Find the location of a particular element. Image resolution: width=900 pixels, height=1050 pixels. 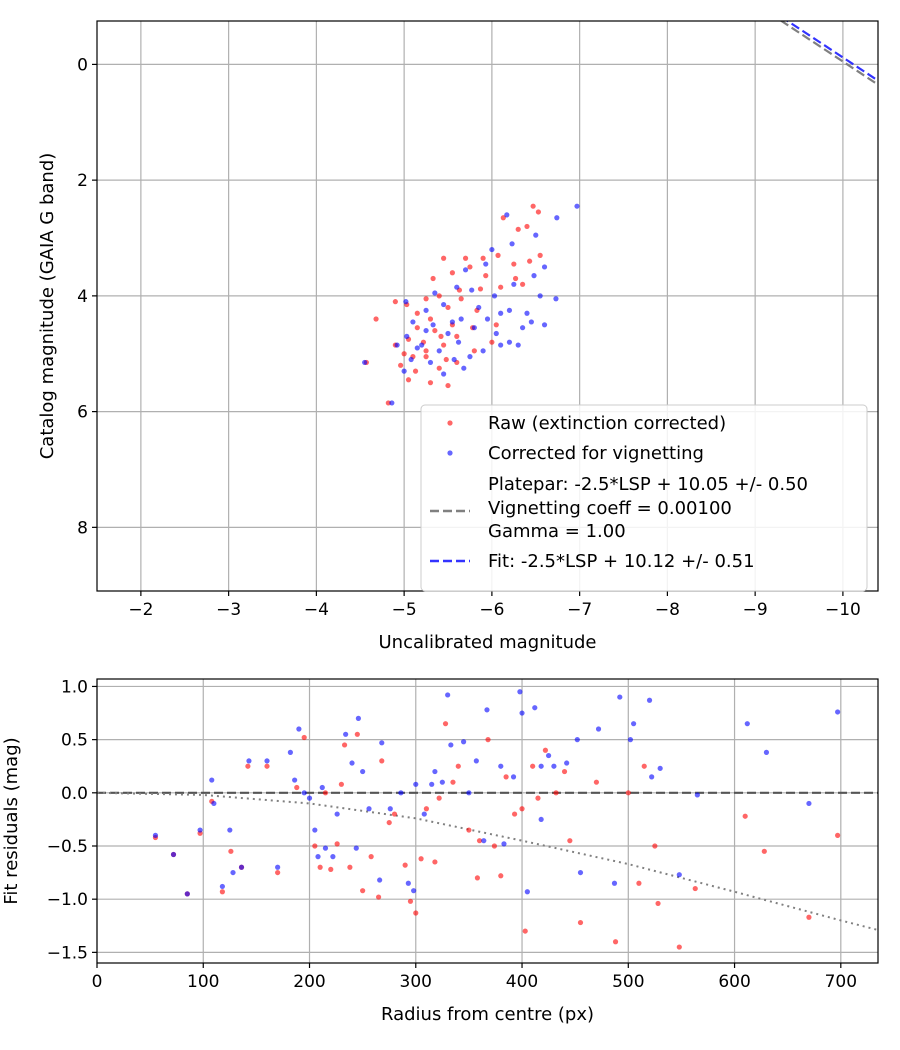

ax1-x-tick-label: −7 is located at coordinates (579, 610).